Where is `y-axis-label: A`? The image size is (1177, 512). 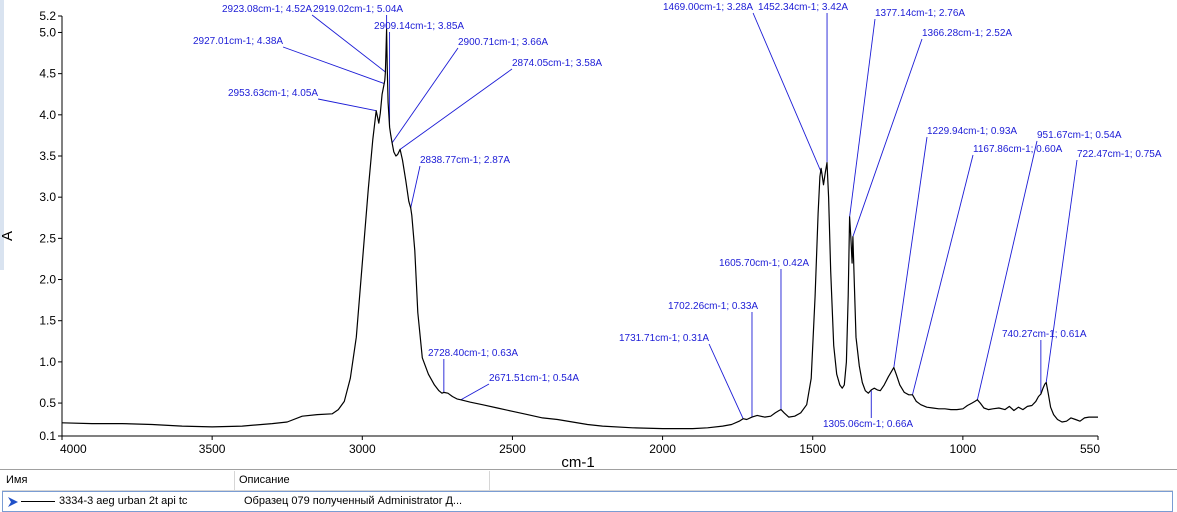 y-axis-label: A is located at coordinates (8, 236).